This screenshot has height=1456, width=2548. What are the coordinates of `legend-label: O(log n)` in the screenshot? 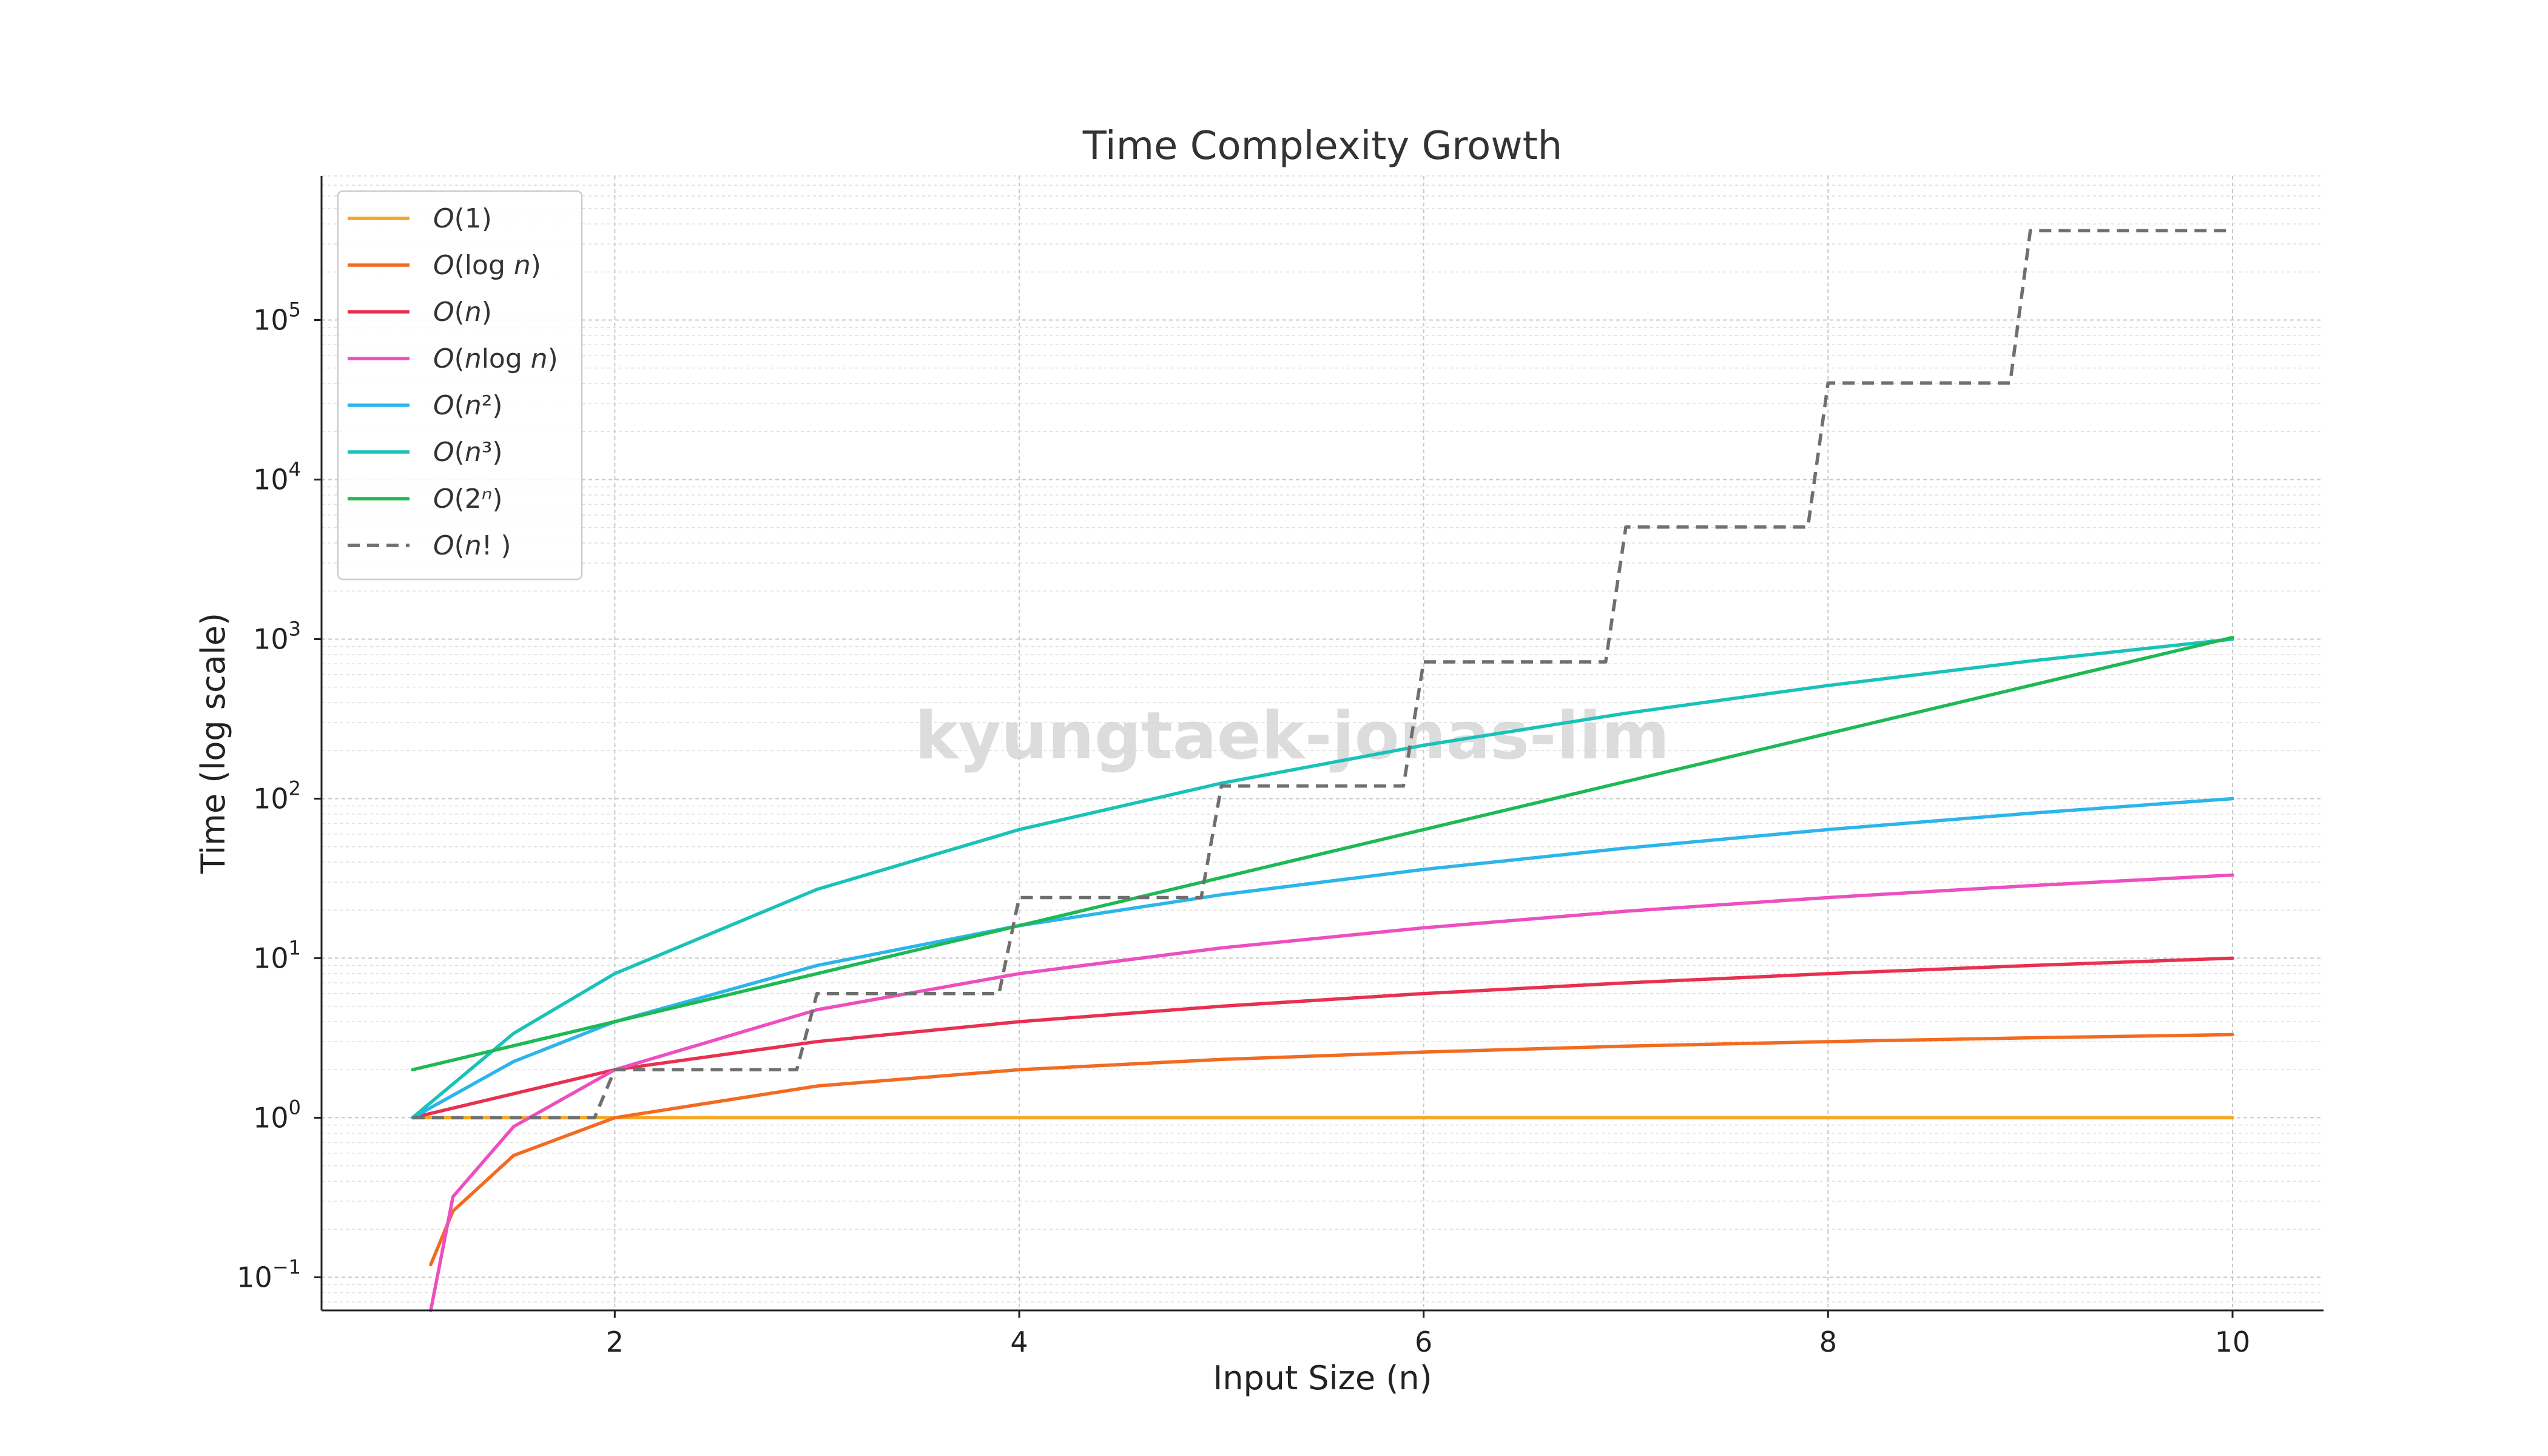 It's located at (487, 265).